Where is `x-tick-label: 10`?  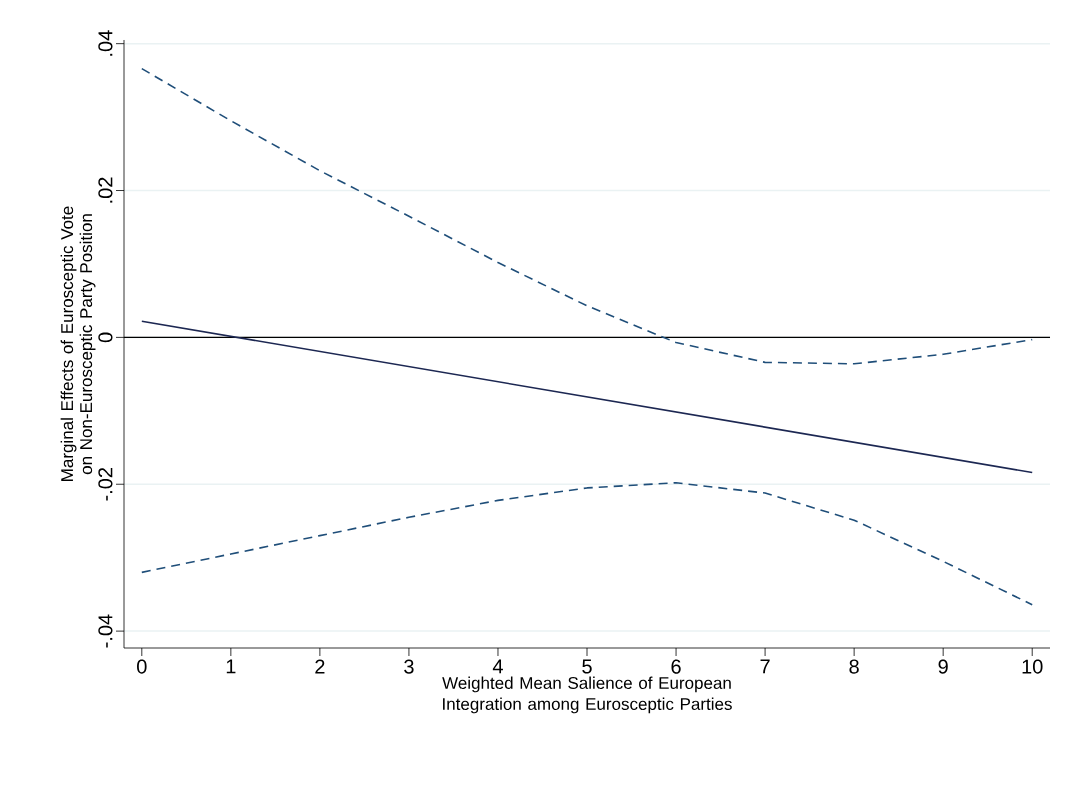 x-tick-label: 10 is located at coordinates (1032, 666).